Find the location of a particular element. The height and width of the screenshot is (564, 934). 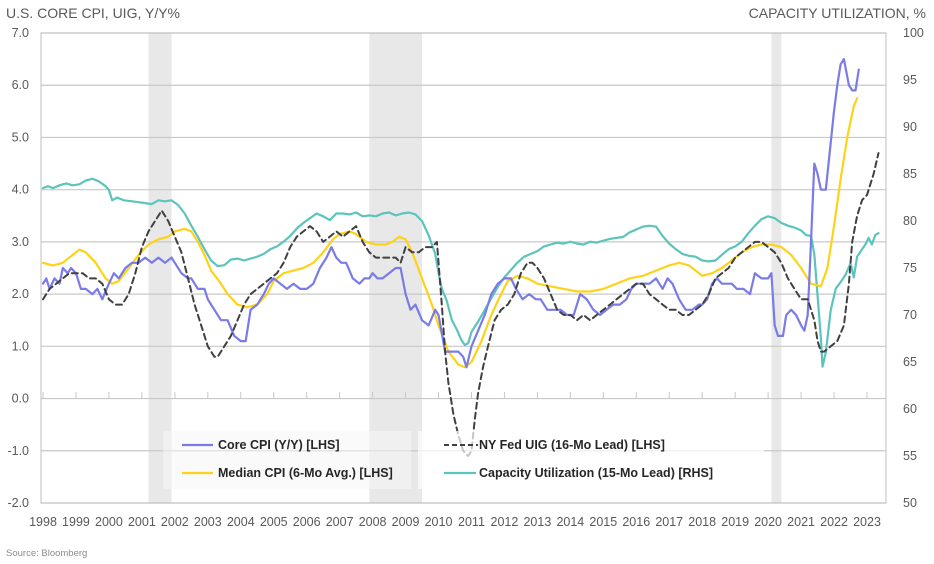

legend-right-backdrop is located at coordinates (591, 460).